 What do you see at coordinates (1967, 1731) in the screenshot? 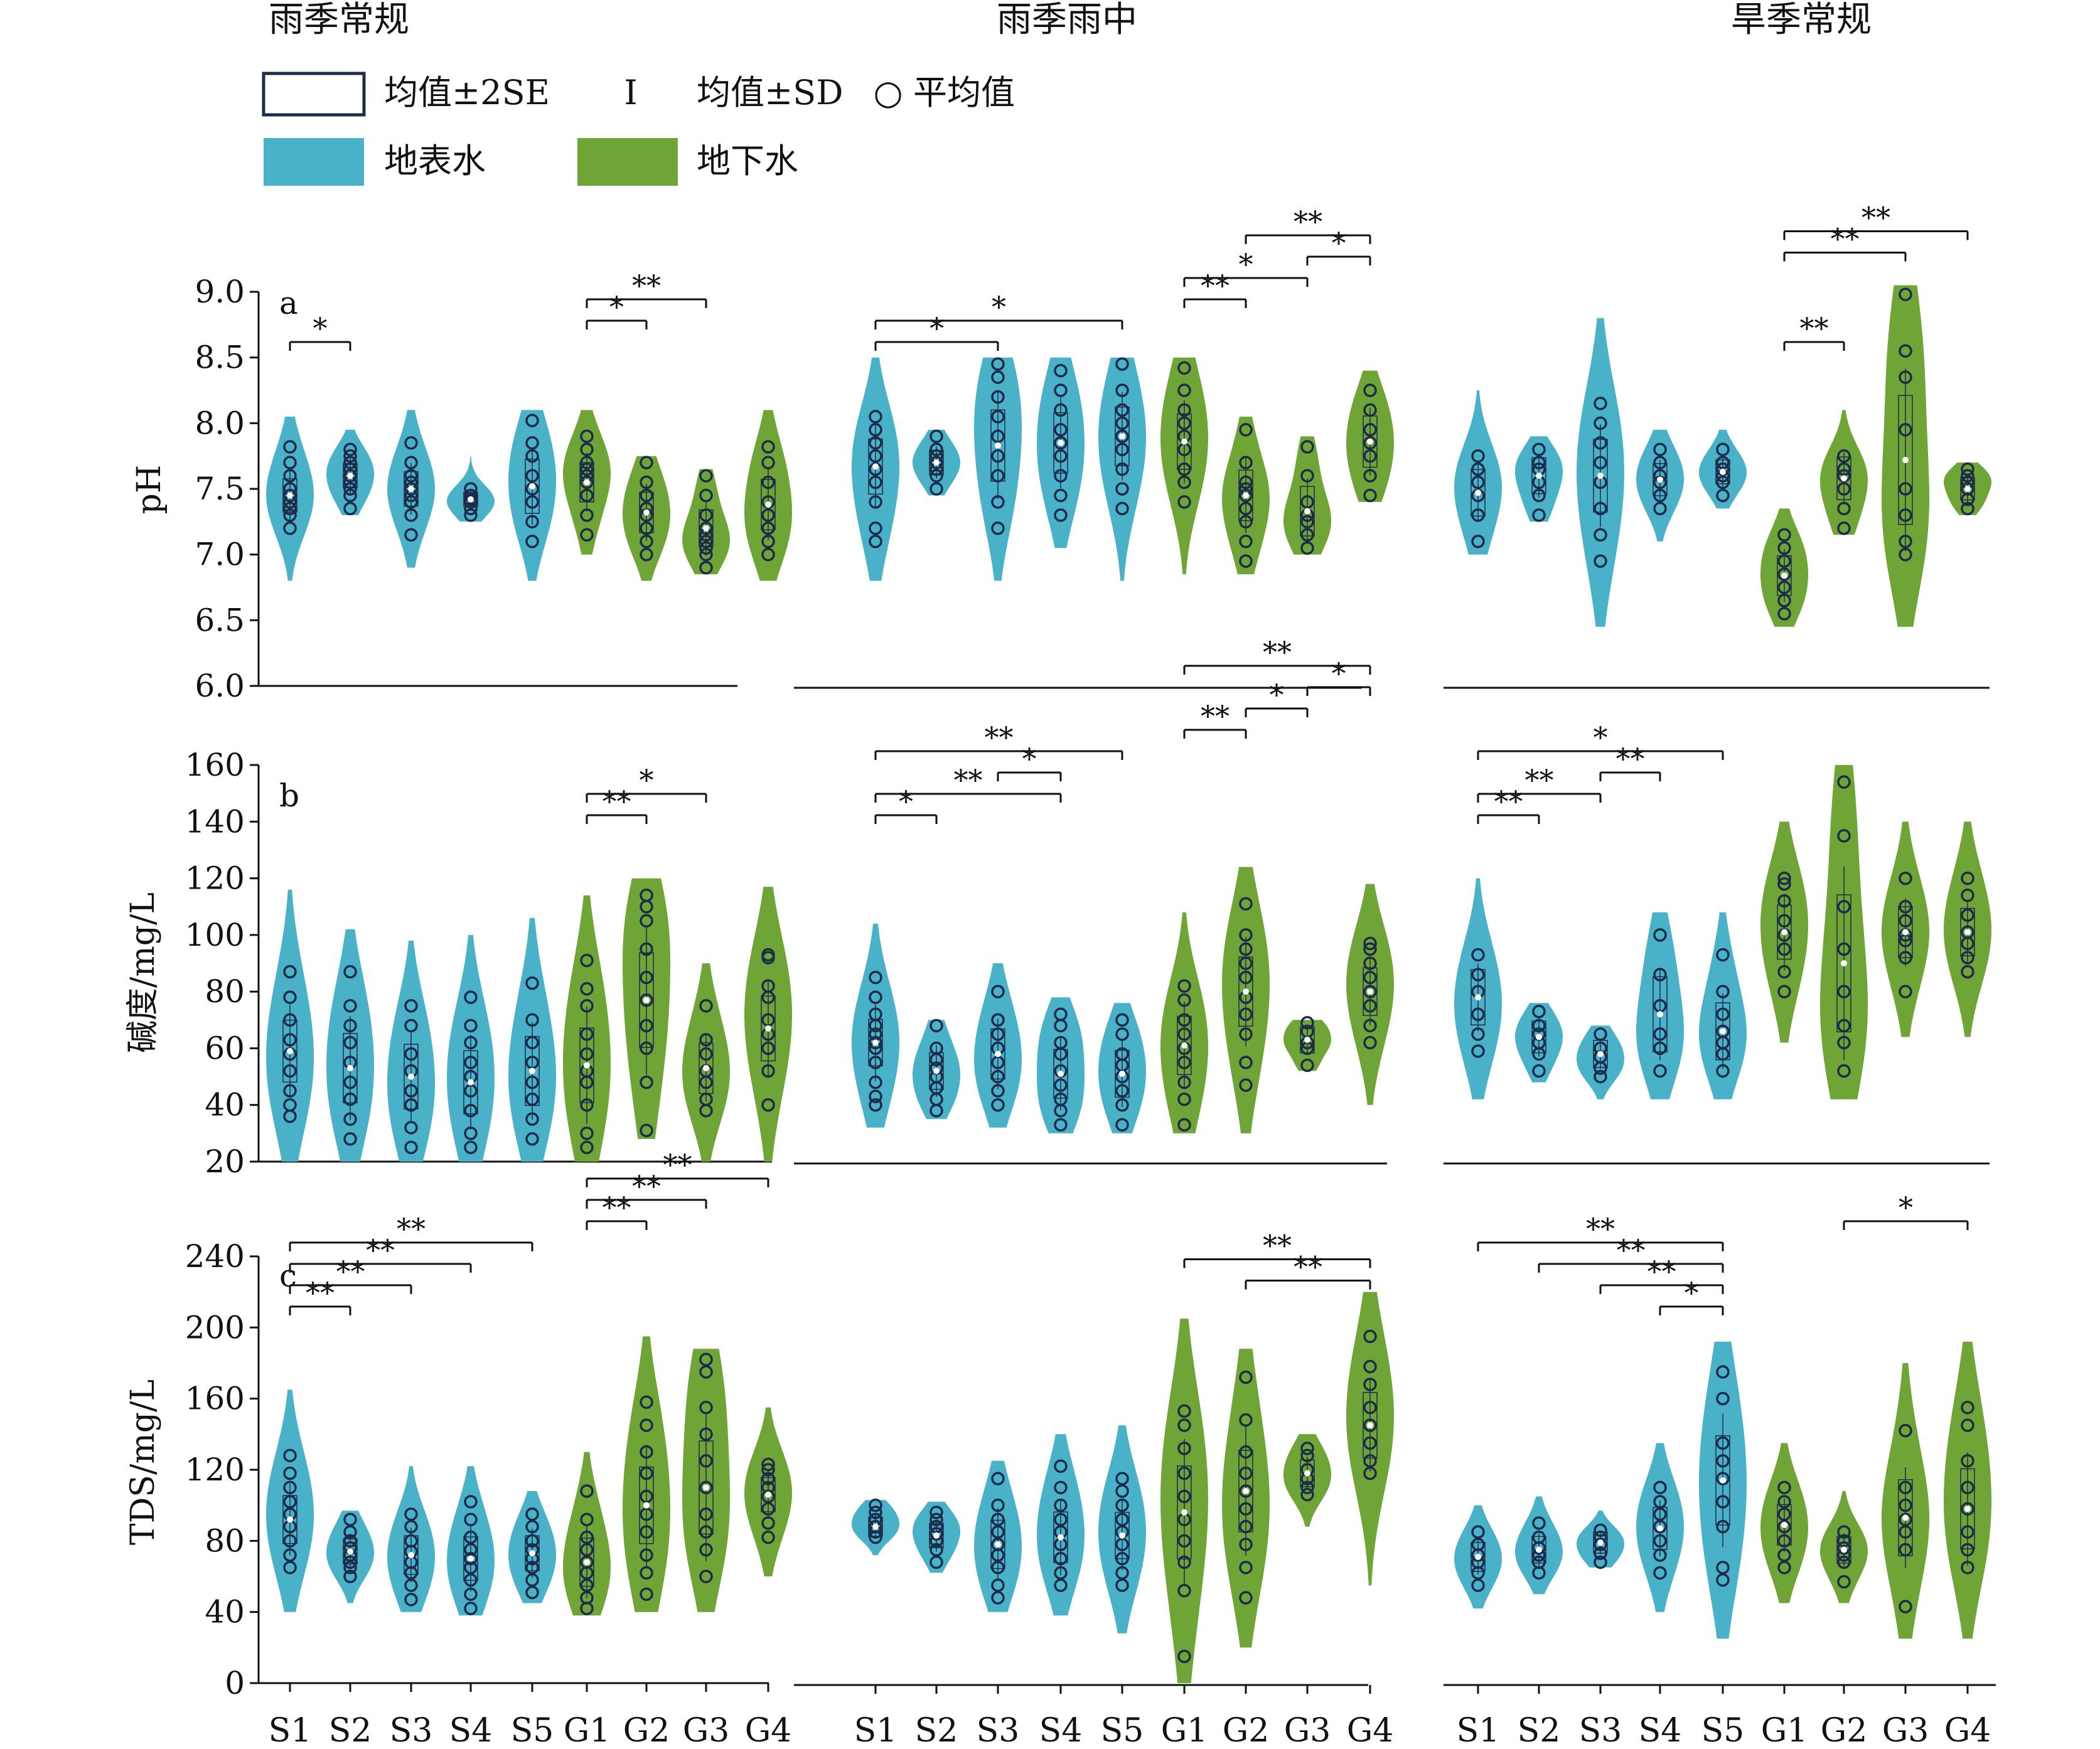
I see `category-label-G4: G4` at bounding box center [1967, 1731].